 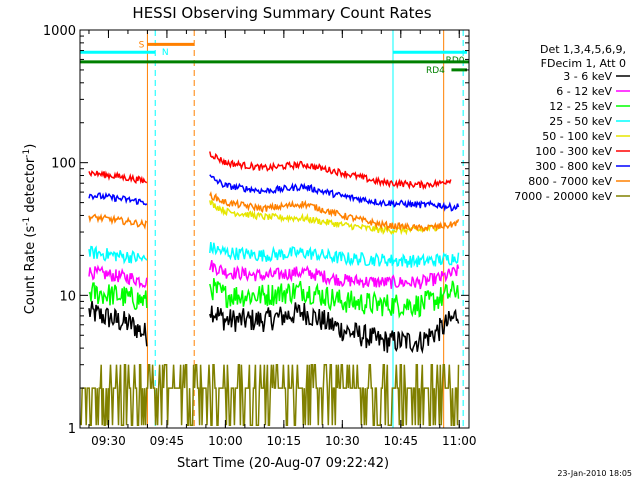 What do you see at coordinates (587, 76) in the screenshot?
I see `legend-label: 3 - 6 keV` at bounding box center [587, 76].